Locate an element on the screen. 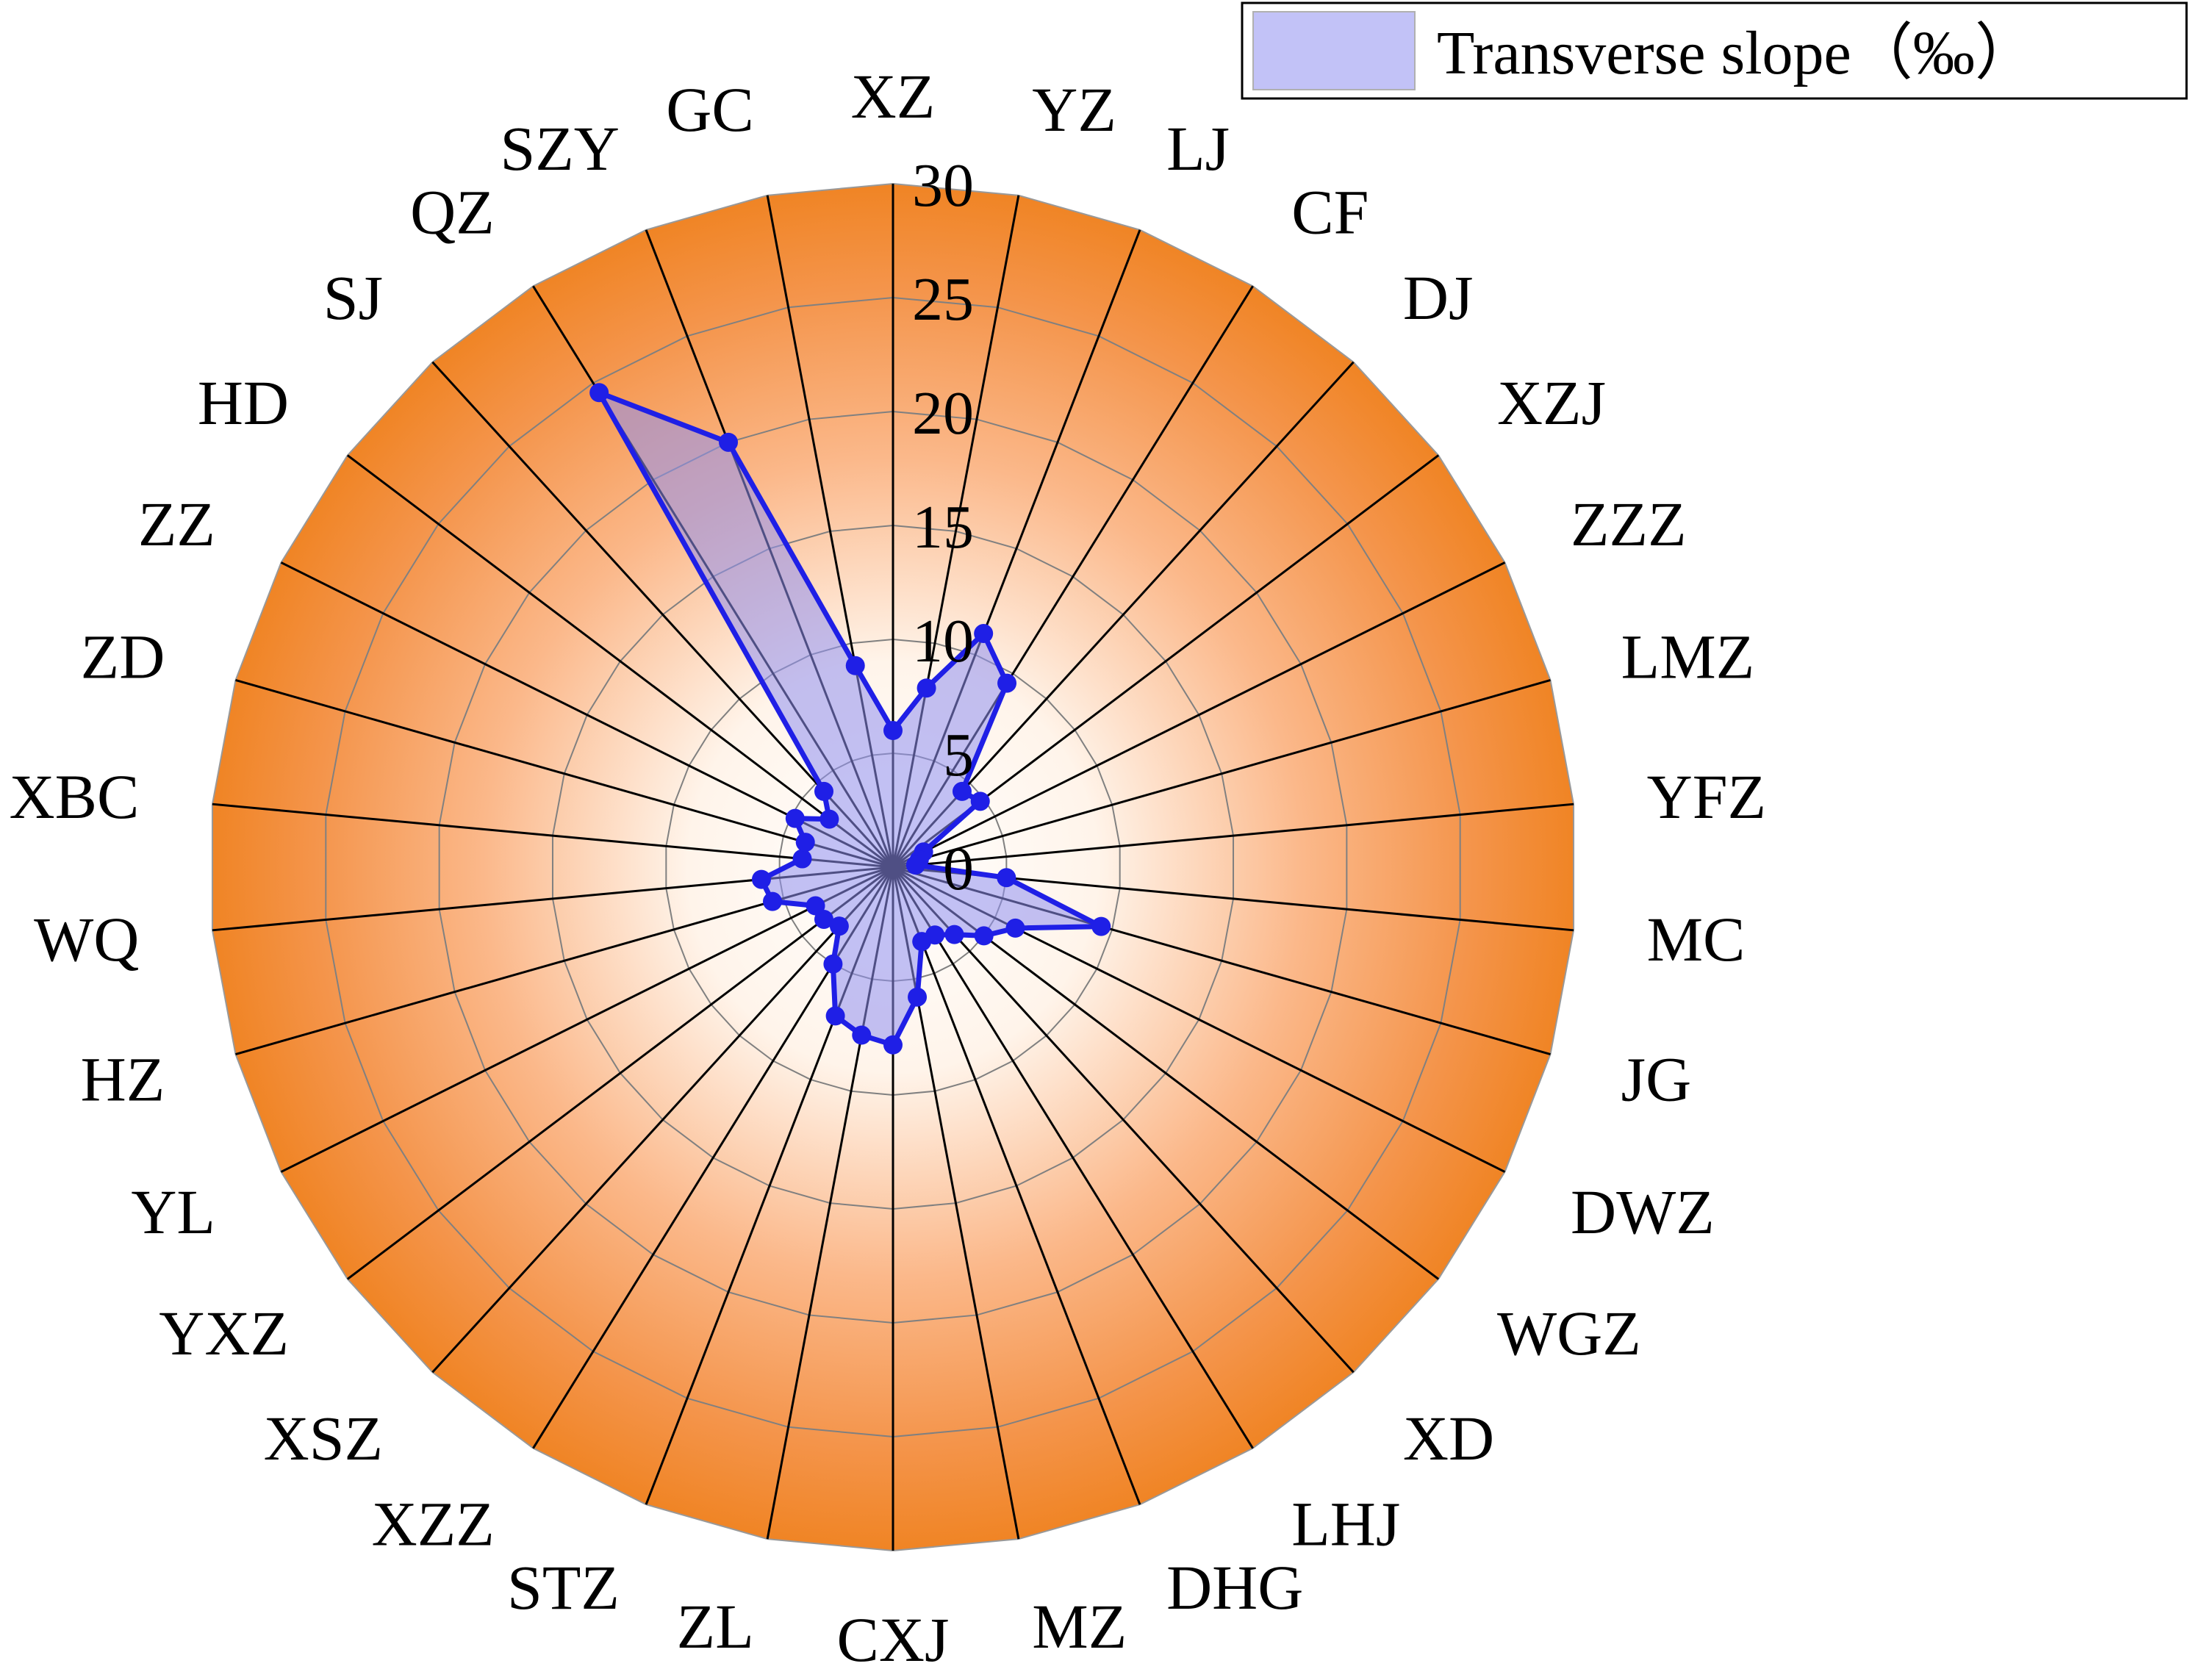 The image size is (2188, 1680). category-label-sj: SJ is located at coordinates (353, 297).